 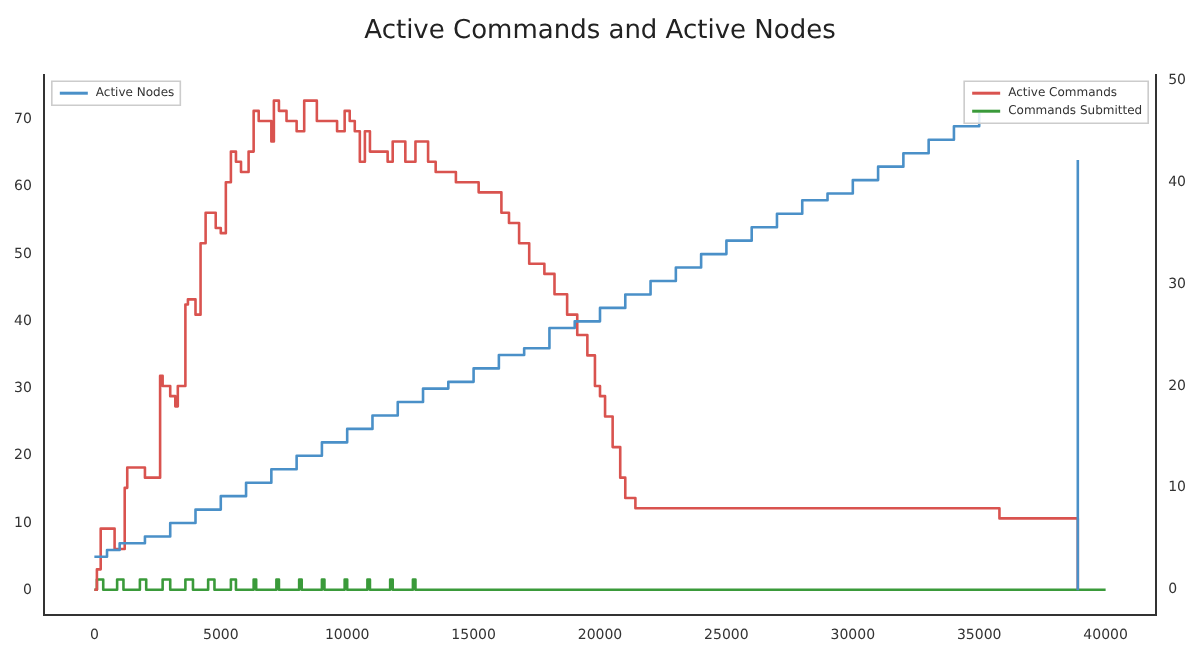 What do you see at coordinates (600, 31) in the screenshot?
I see `chart-title: Active Commands and Active Nodes` at bounding box center [600, 31].